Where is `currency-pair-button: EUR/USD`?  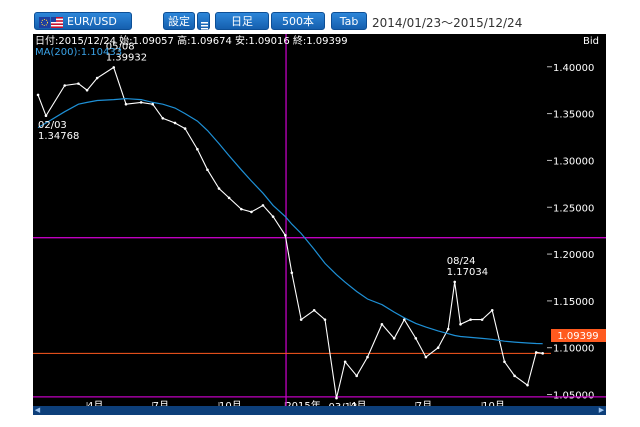 currency-pair-button: EUR/USD is located at coordinates (83, 21).